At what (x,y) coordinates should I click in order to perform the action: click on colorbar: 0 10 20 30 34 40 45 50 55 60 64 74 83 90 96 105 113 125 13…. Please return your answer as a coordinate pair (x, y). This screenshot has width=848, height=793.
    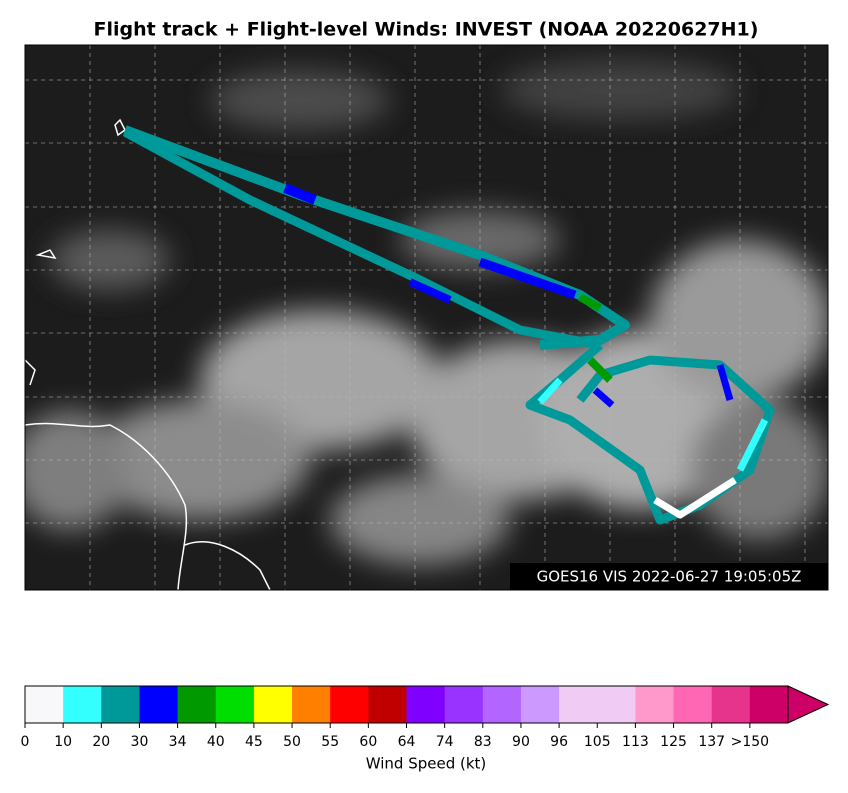
    Looking at the image, I should click on (425, 717).